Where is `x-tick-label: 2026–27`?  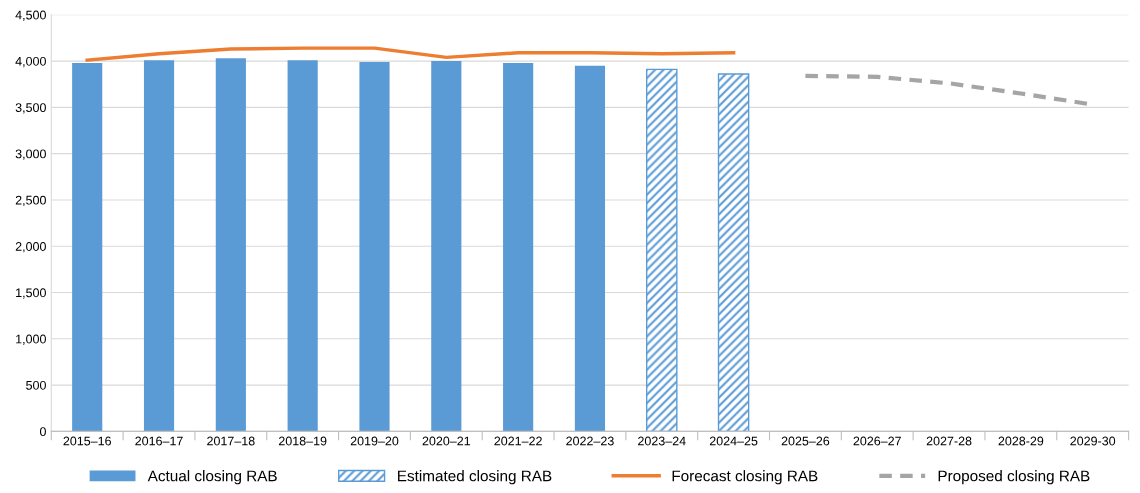
x-tick-label: 2026–27 is located at coordinates (877, 441).